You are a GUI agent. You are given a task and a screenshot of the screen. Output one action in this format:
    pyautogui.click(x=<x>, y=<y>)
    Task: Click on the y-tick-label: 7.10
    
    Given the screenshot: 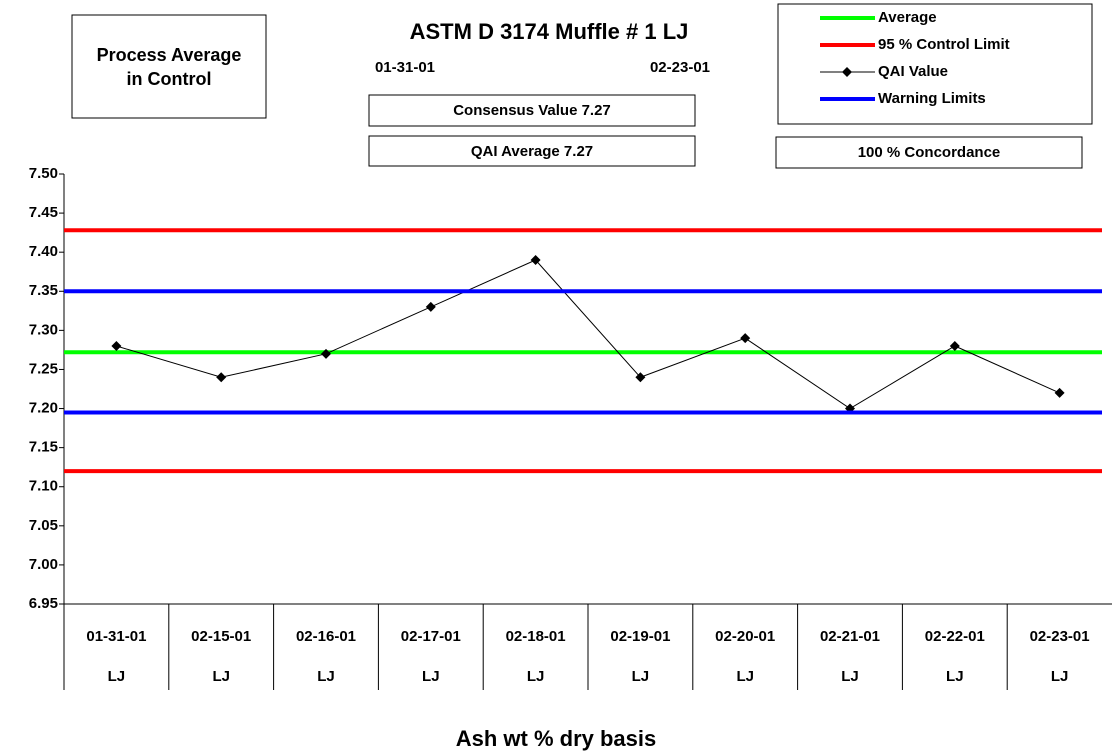 What is the action you would take?
    pyautogui.click(x=43, y=486)
    